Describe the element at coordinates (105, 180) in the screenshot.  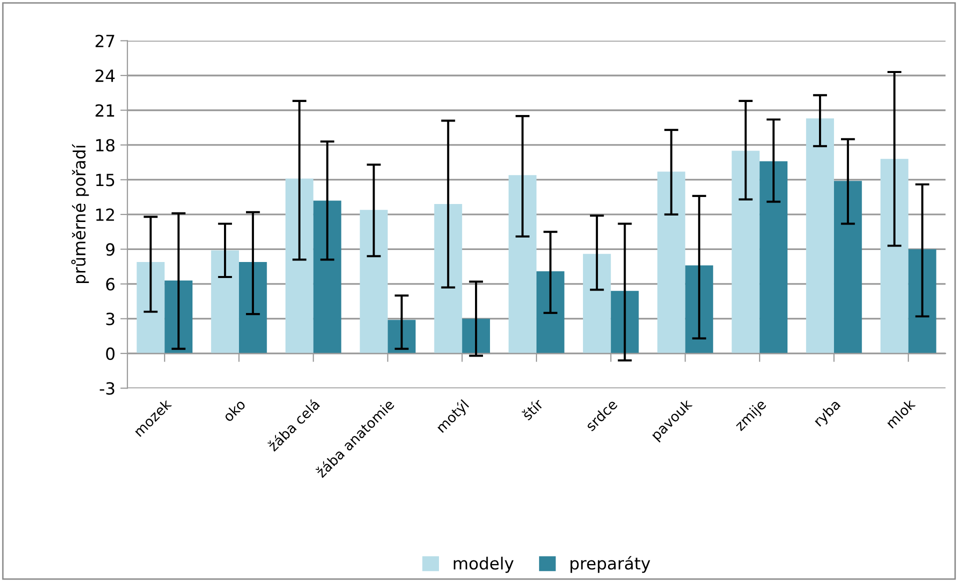
I see `y-tick-label: 15` at that location.